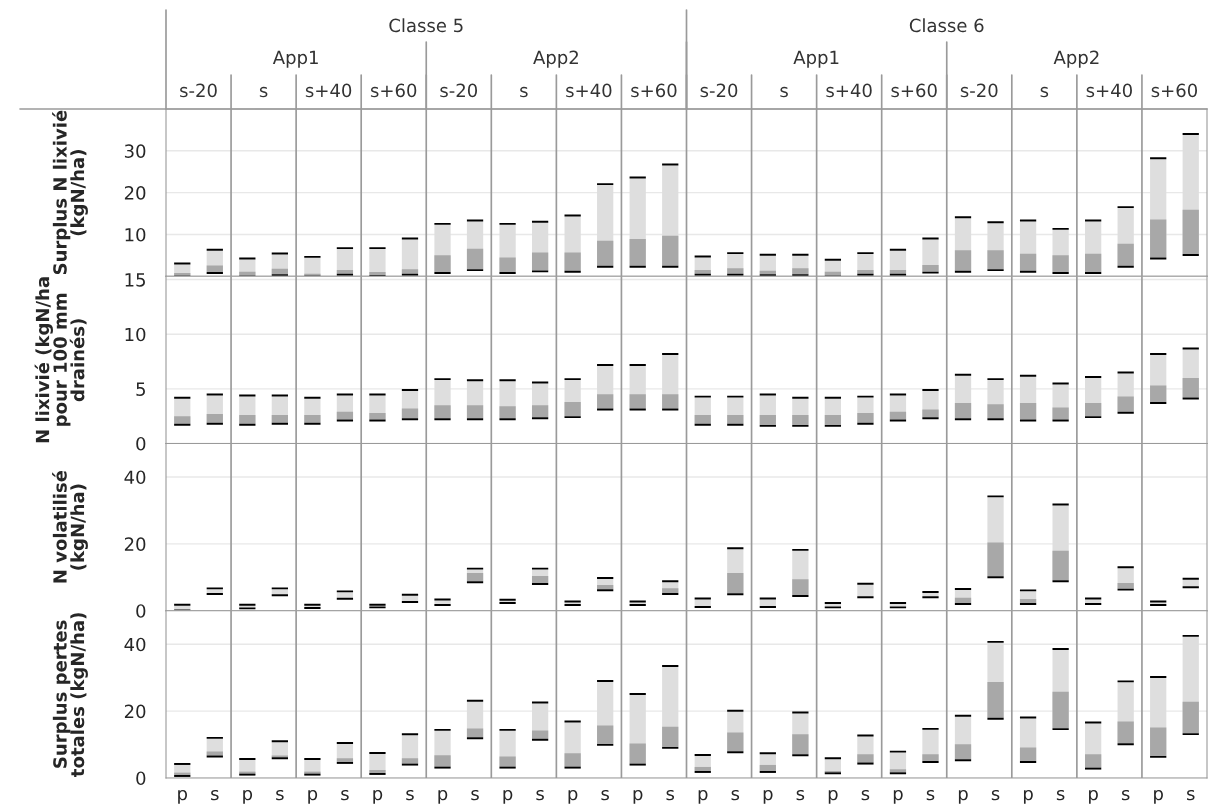  Describe the element at coordinates (426, 25) in the screenshot. I see `text: Classe 5` at that location.